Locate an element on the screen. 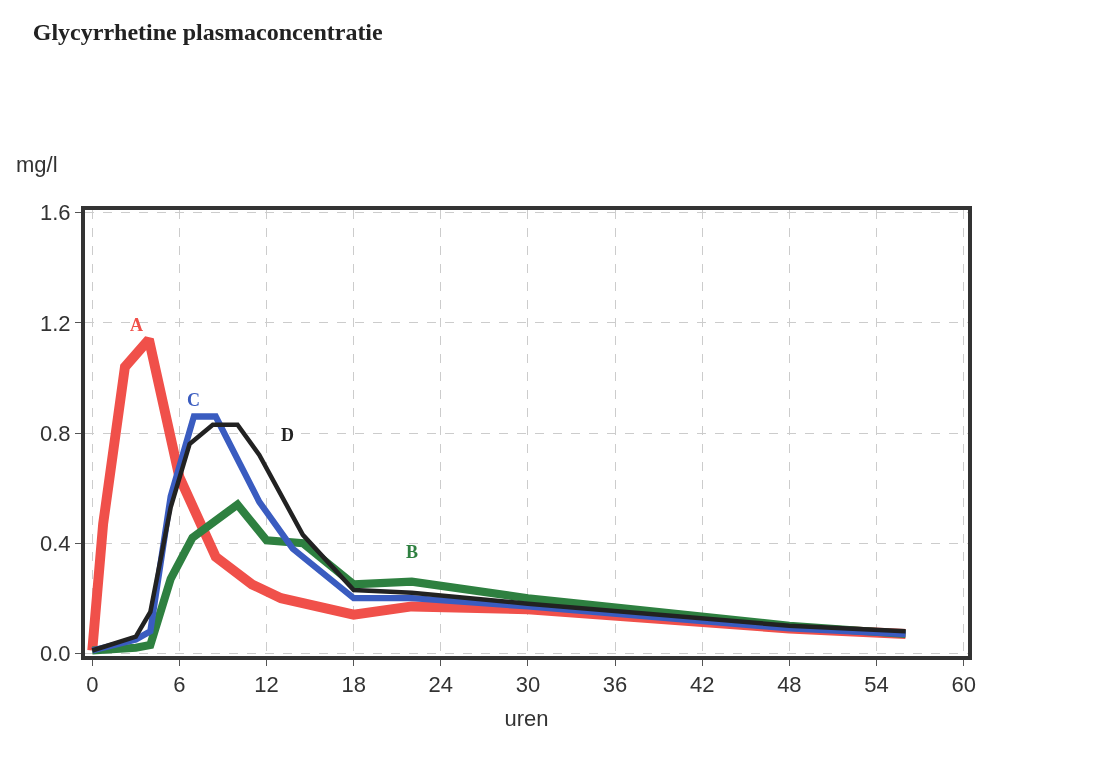  y-tick-label: 1.2 is located at coordinates (55, 323).